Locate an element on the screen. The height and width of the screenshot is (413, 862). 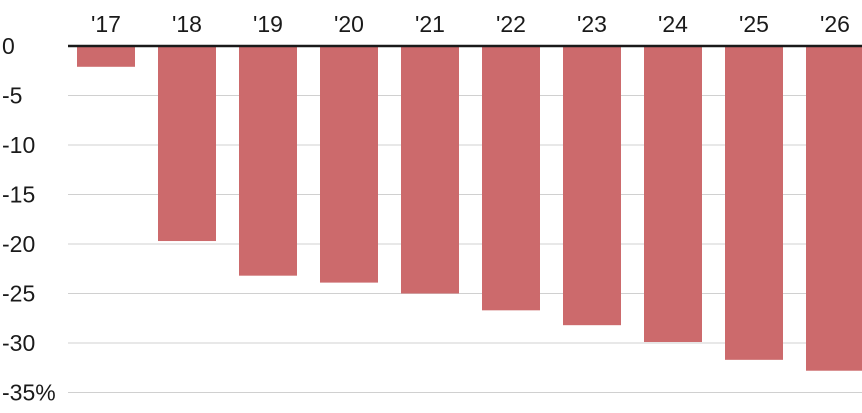
y-tick-label: -5 is located at coordinates (12, 96).